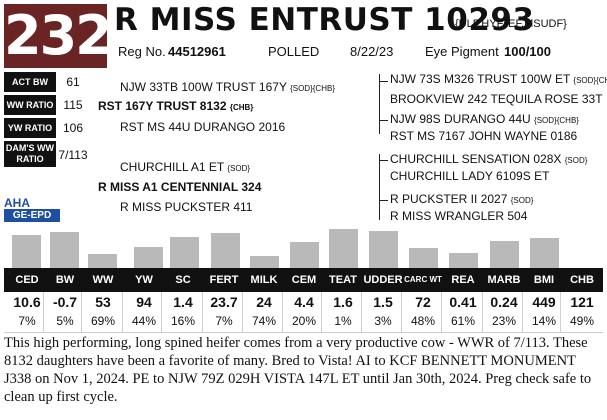 This screenshot has width=607, height=420. What do you see at coordinates (27, 302) in the screenshot?
I see `epd-value-ced: 10.6` at bounding box center [27, 302].